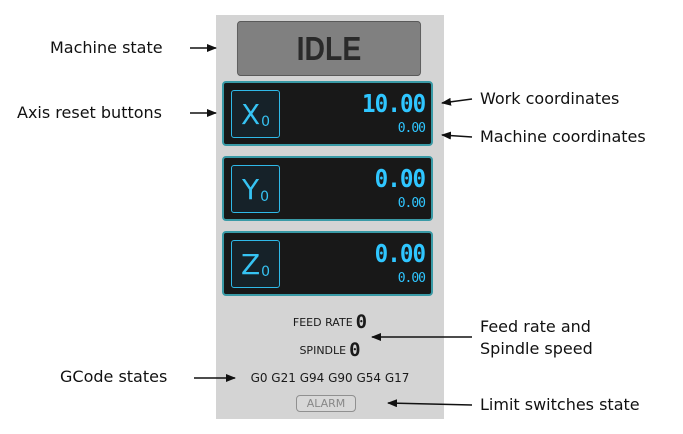  I want to click on annotation-work-coordinates: Work coordinates, so click(550, 98).